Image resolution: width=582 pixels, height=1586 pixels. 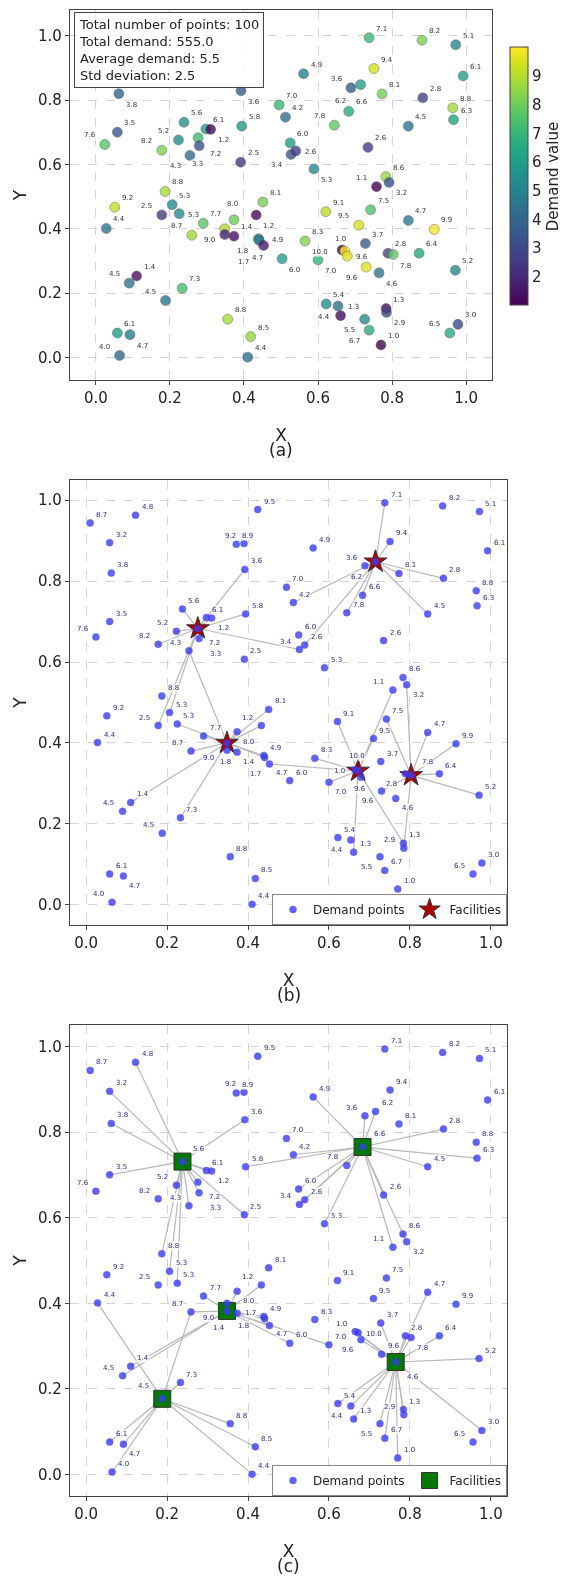 What do you see at coordinates (537, 219) in the screenshot?
I see `color-bar-label: 4` at bounding box center [537, 219].